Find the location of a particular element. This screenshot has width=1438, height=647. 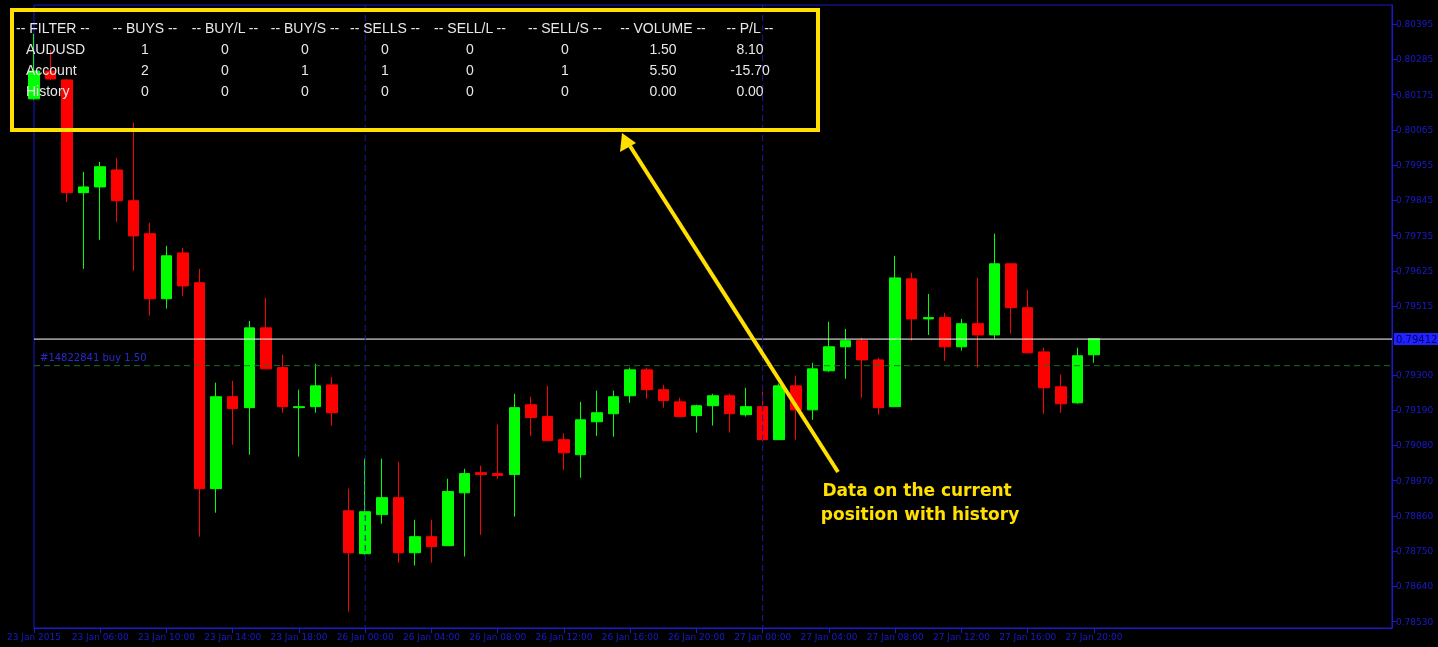

x-tick-label: 27 Jan 20:00 is located at coordinates (1094, 636).